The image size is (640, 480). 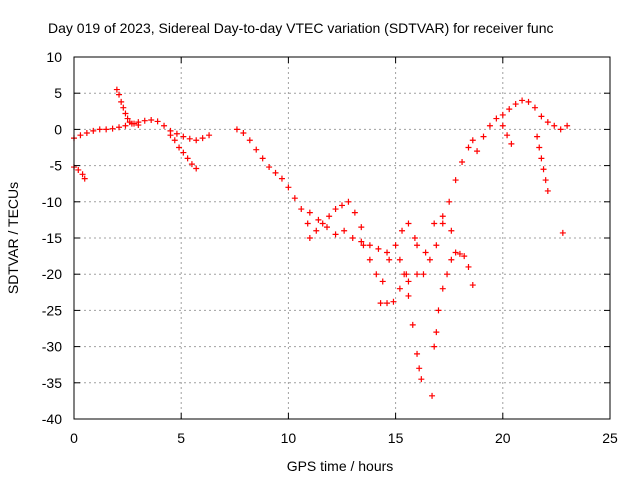 I want to click on x-tick-label: 20, so click(x=503, y=438).